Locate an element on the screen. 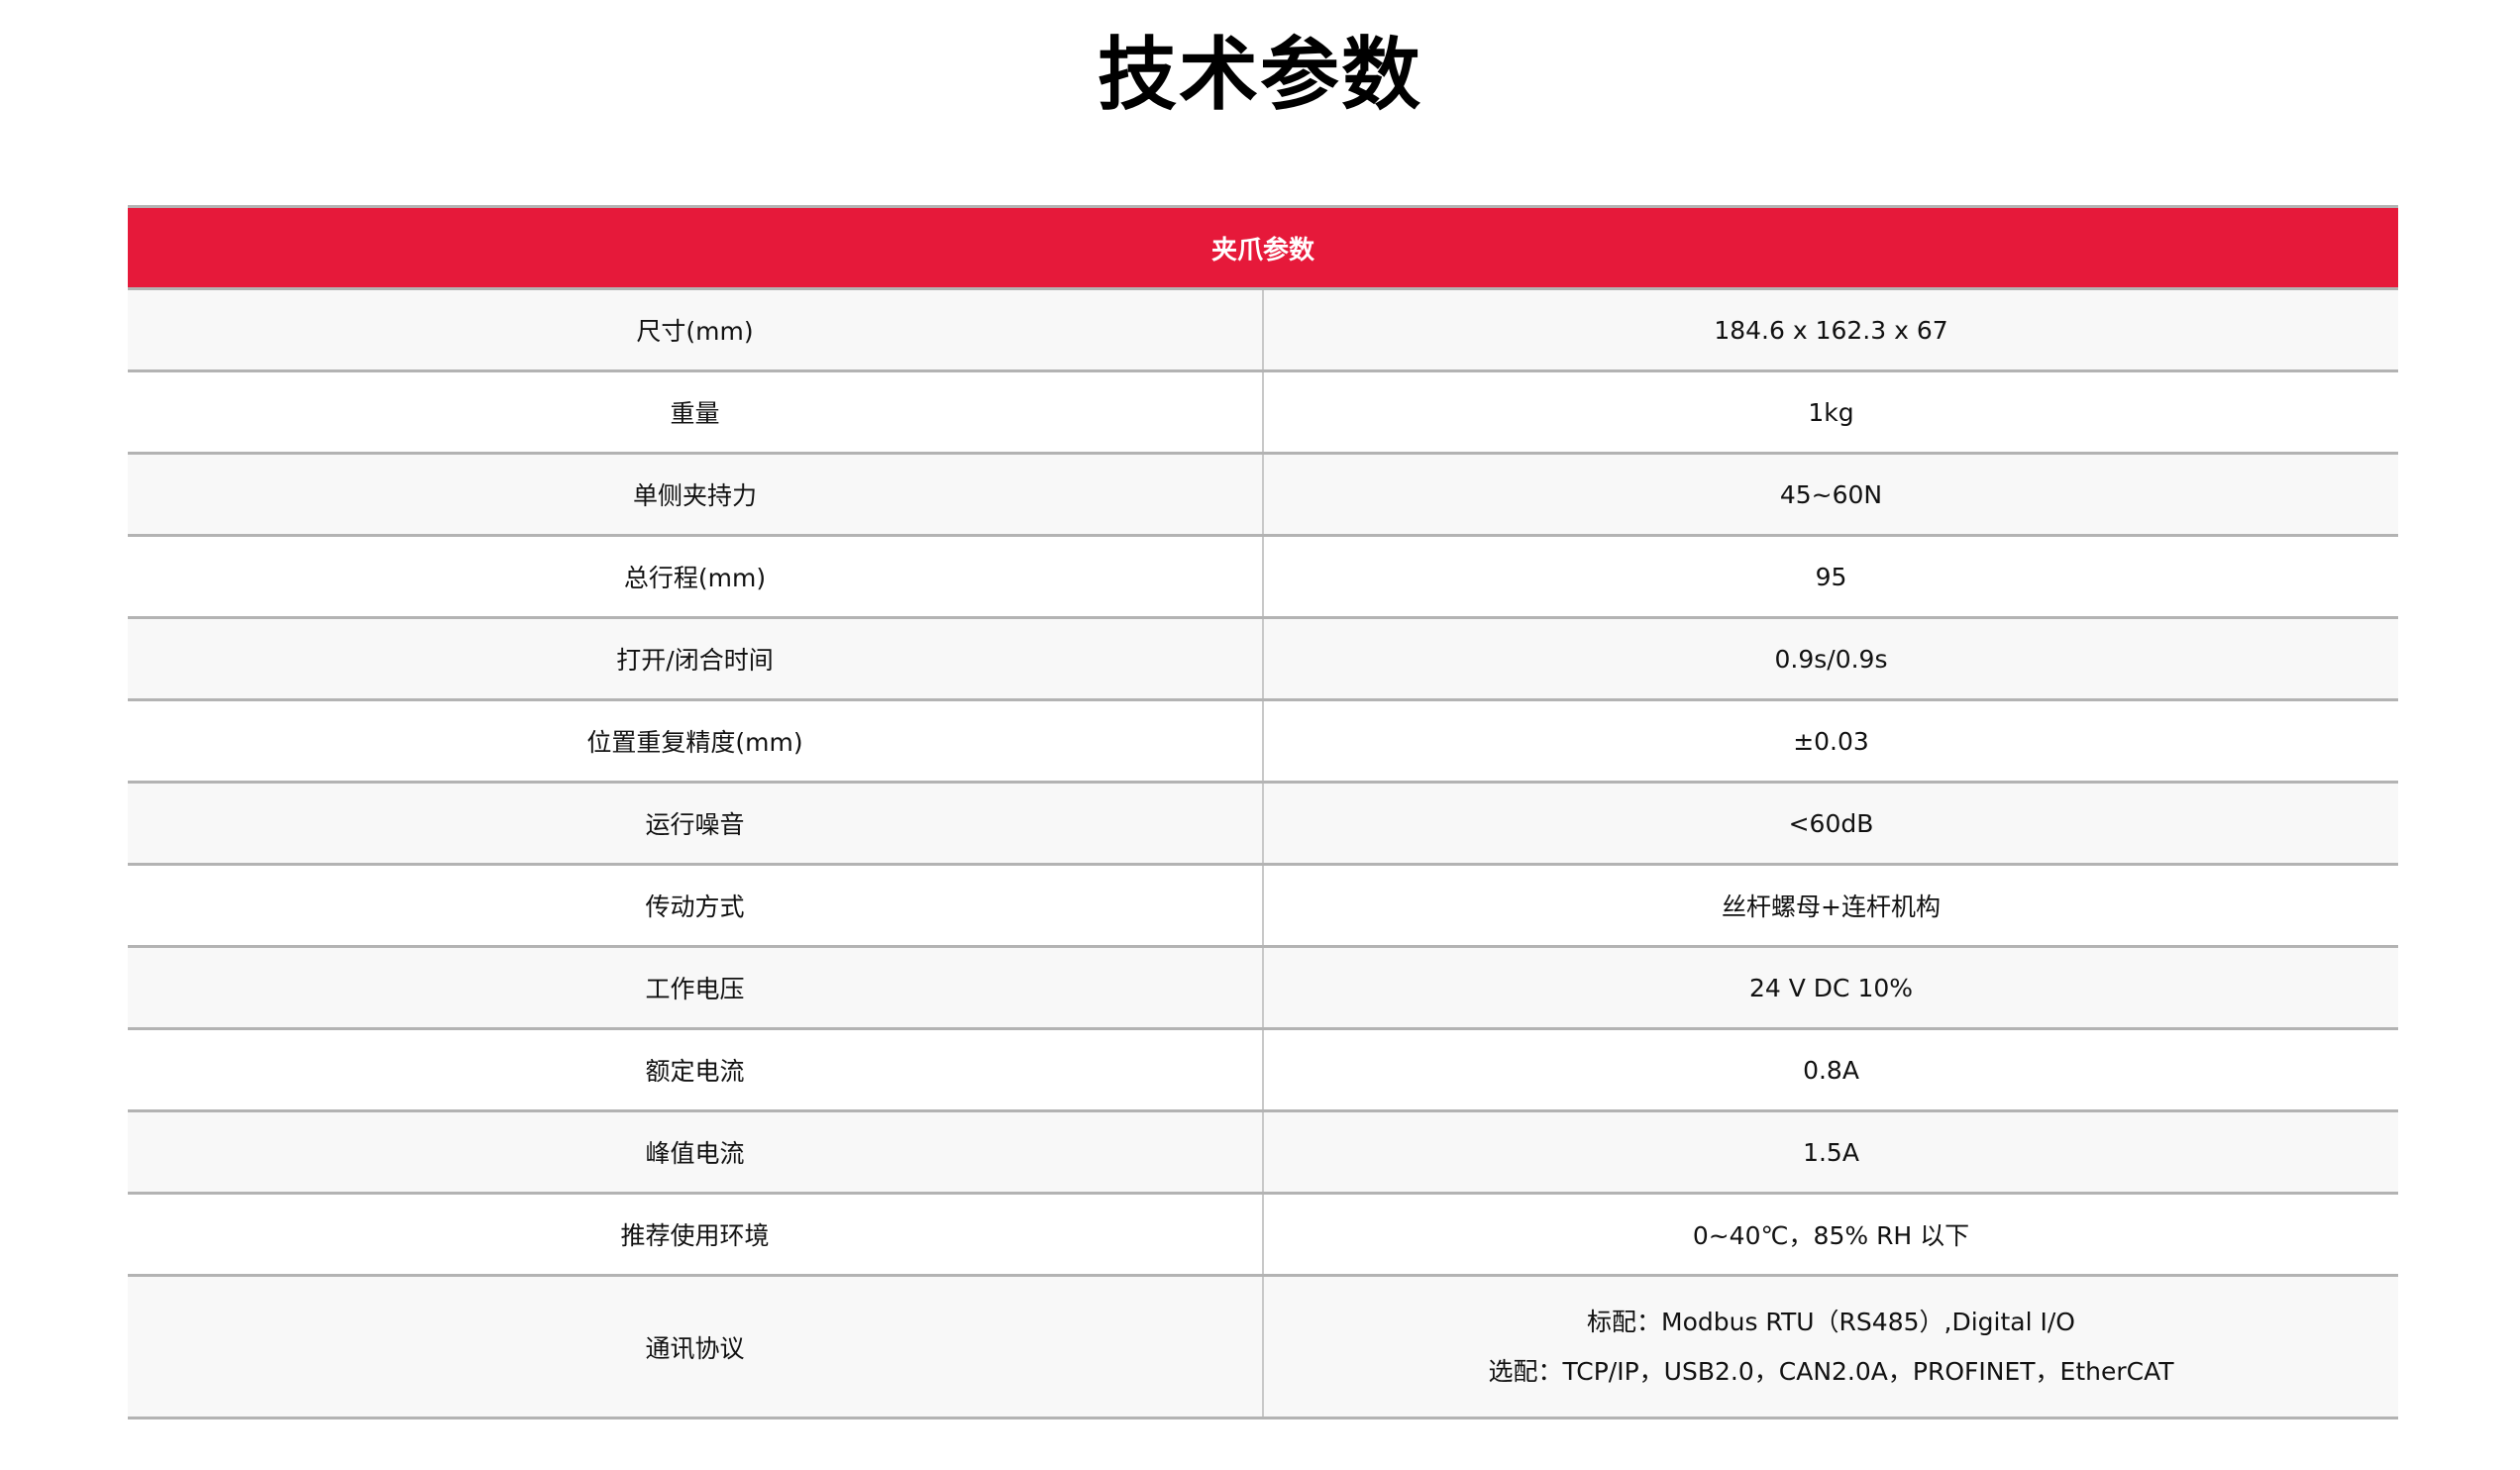 Image resolution: width=2520 pixels, height=1470 pixels. comm-standard: 标配：Modbus RTU（RS485）,Digital I/O is located at coordinates (1831, 1321).